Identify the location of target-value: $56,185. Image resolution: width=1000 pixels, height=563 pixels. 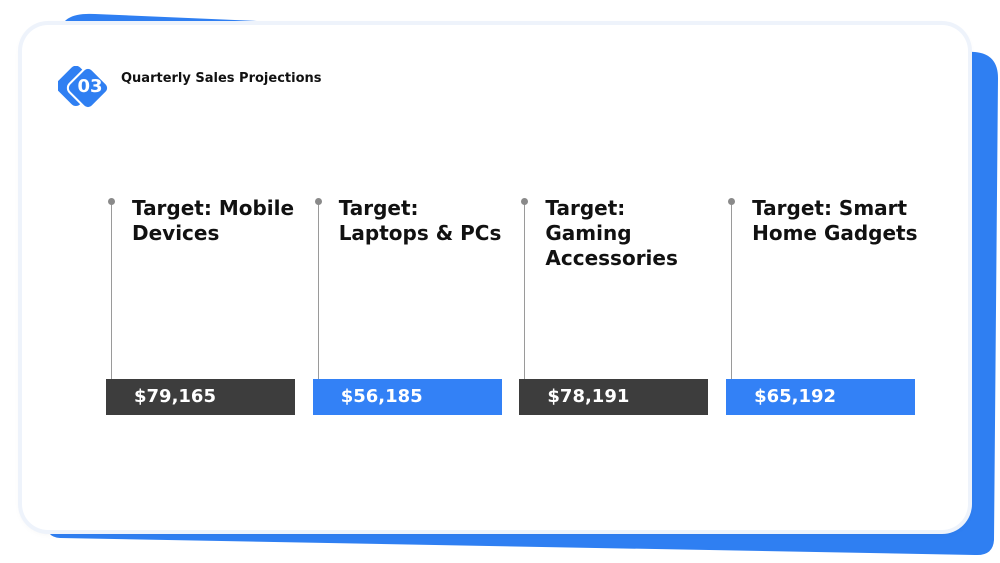
(381, 396).